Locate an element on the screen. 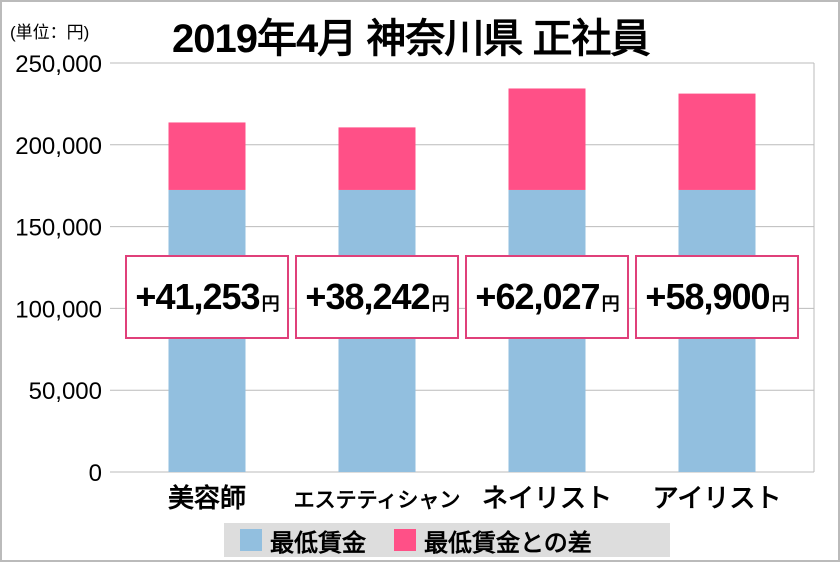 This screenshot has width=840, height=562. legend: 最低賃金 最低賃金との差 is located at coordinates (447, 540).